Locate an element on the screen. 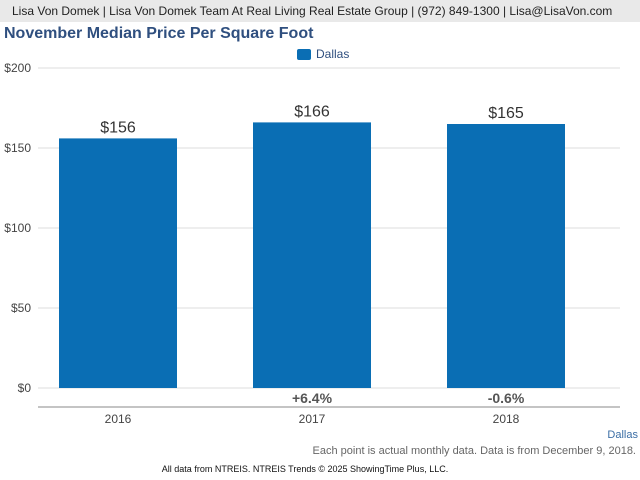 The image size is (640, 480). y-tick-label: $50 is located at coordinates (21, 308).